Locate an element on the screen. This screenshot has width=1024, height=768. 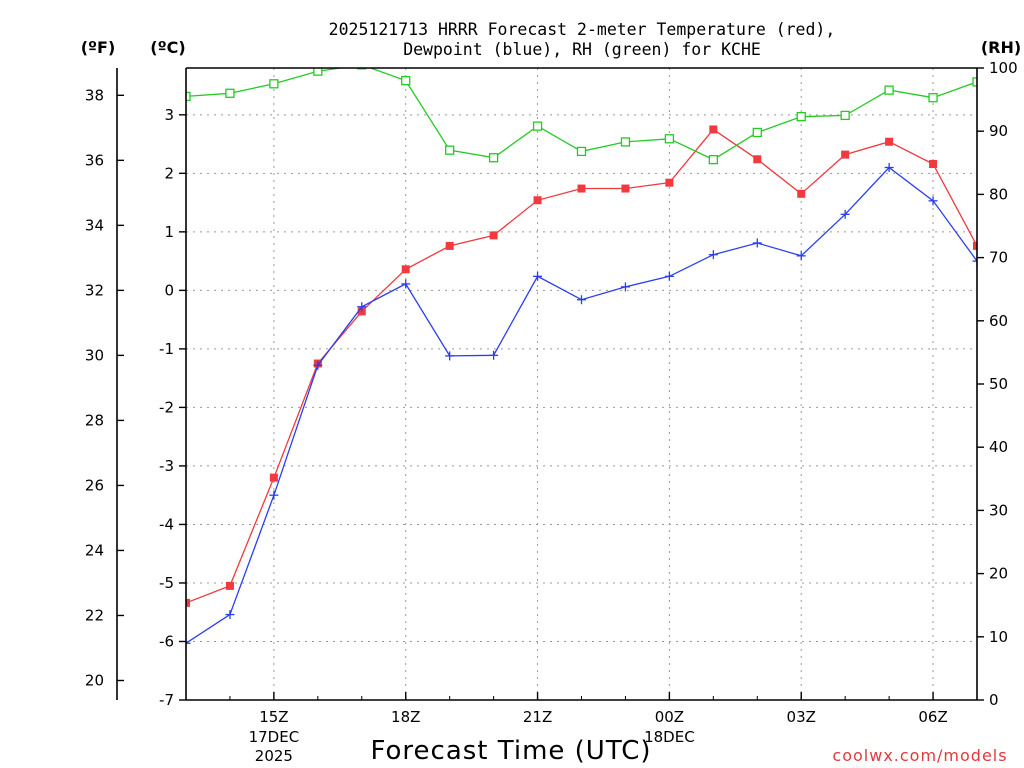
celsius-tick-label: 3 is located at coordinates (169, 115).